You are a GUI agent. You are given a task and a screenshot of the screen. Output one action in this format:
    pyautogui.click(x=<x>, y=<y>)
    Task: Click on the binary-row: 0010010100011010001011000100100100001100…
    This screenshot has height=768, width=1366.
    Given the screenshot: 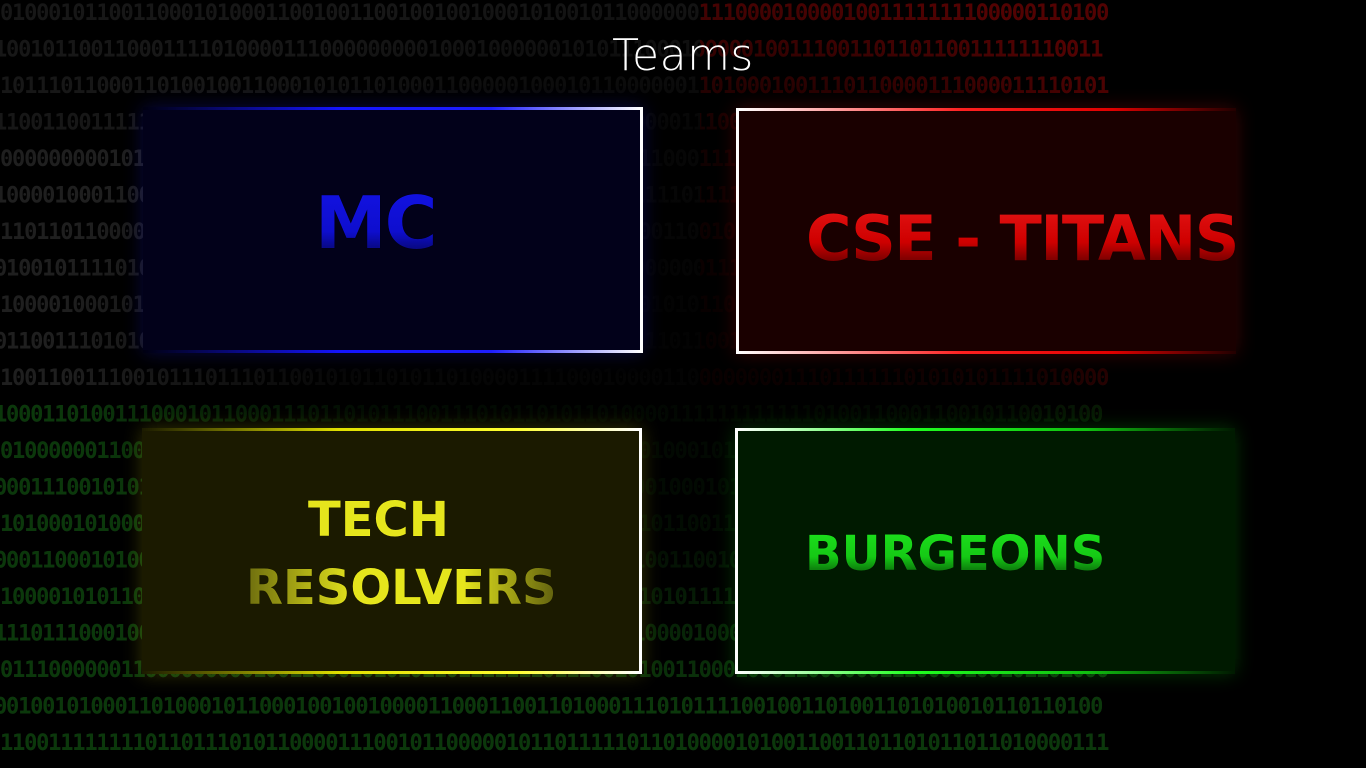 What is the action you would take?
    pyautogui.click(x=551, y=707)
    